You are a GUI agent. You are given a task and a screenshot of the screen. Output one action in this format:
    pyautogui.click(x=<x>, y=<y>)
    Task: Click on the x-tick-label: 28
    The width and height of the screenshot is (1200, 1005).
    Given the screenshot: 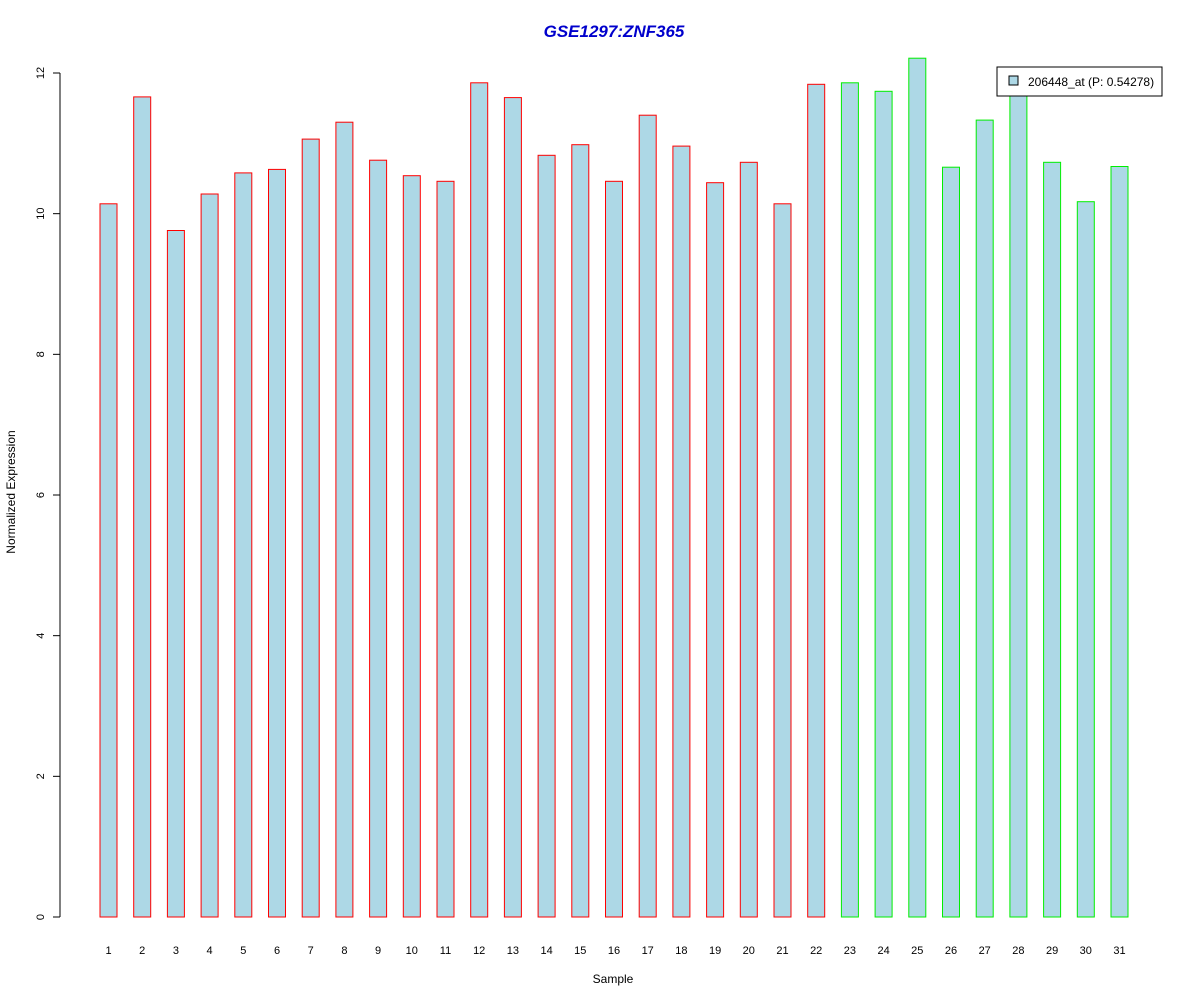 What is the action you would take?
    pyautogui.click(x=1018, y=951)
    